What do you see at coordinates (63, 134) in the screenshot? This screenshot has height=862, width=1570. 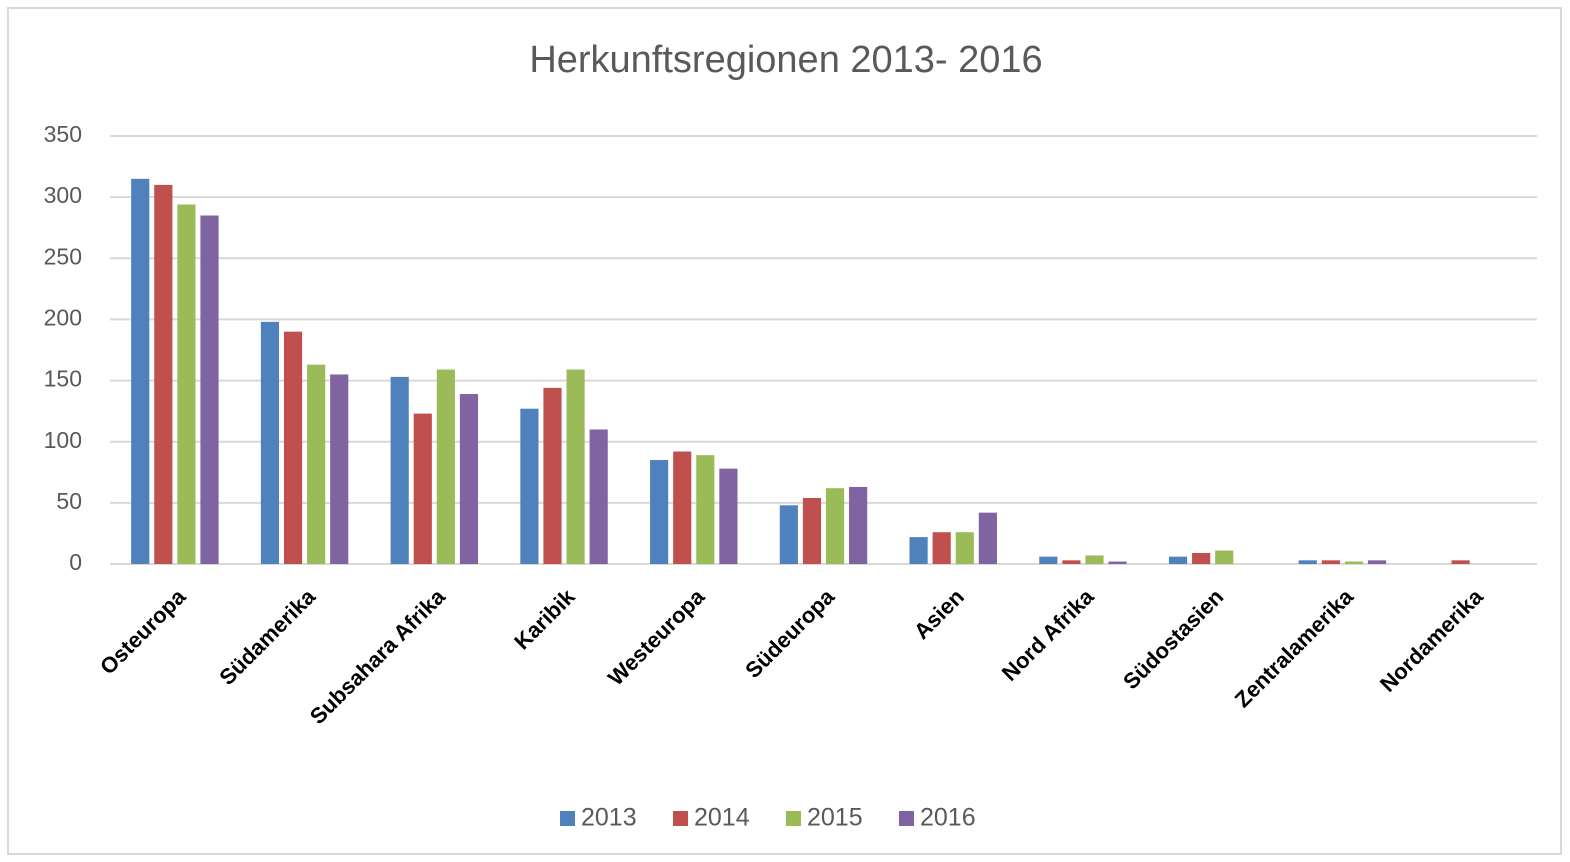 I see `y-tick-label: 350` at bounding box center [63, 134].